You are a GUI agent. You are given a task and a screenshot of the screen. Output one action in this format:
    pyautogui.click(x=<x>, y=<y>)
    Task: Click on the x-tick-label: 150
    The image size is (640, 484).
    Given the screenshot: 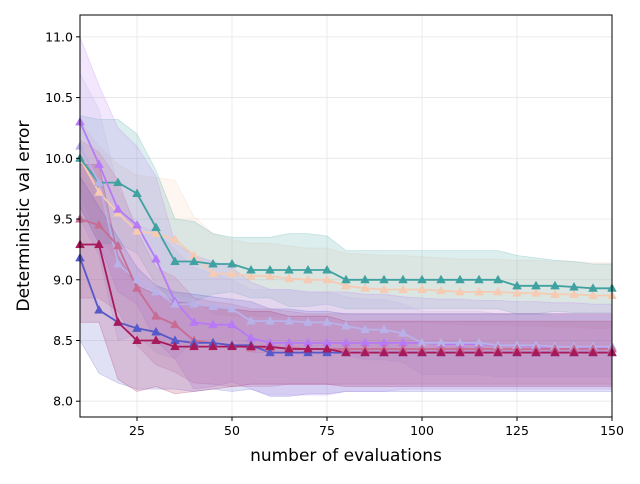 What is the action you would take?
    pyautogui.click(x=612, y=430)
    